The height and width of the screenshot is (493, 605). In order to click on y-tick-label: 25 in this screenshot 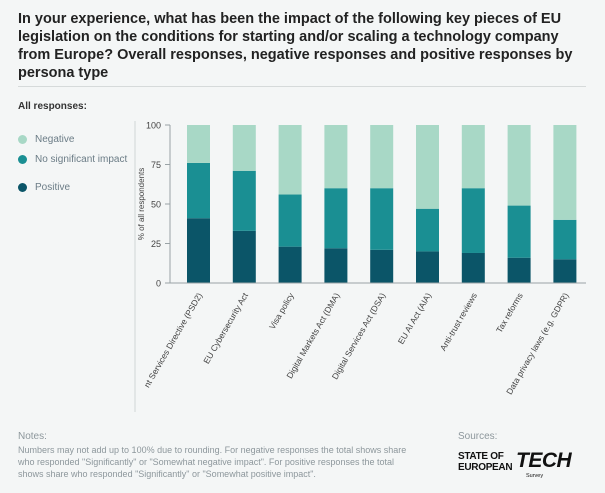, I will do `click(156, 244)`.